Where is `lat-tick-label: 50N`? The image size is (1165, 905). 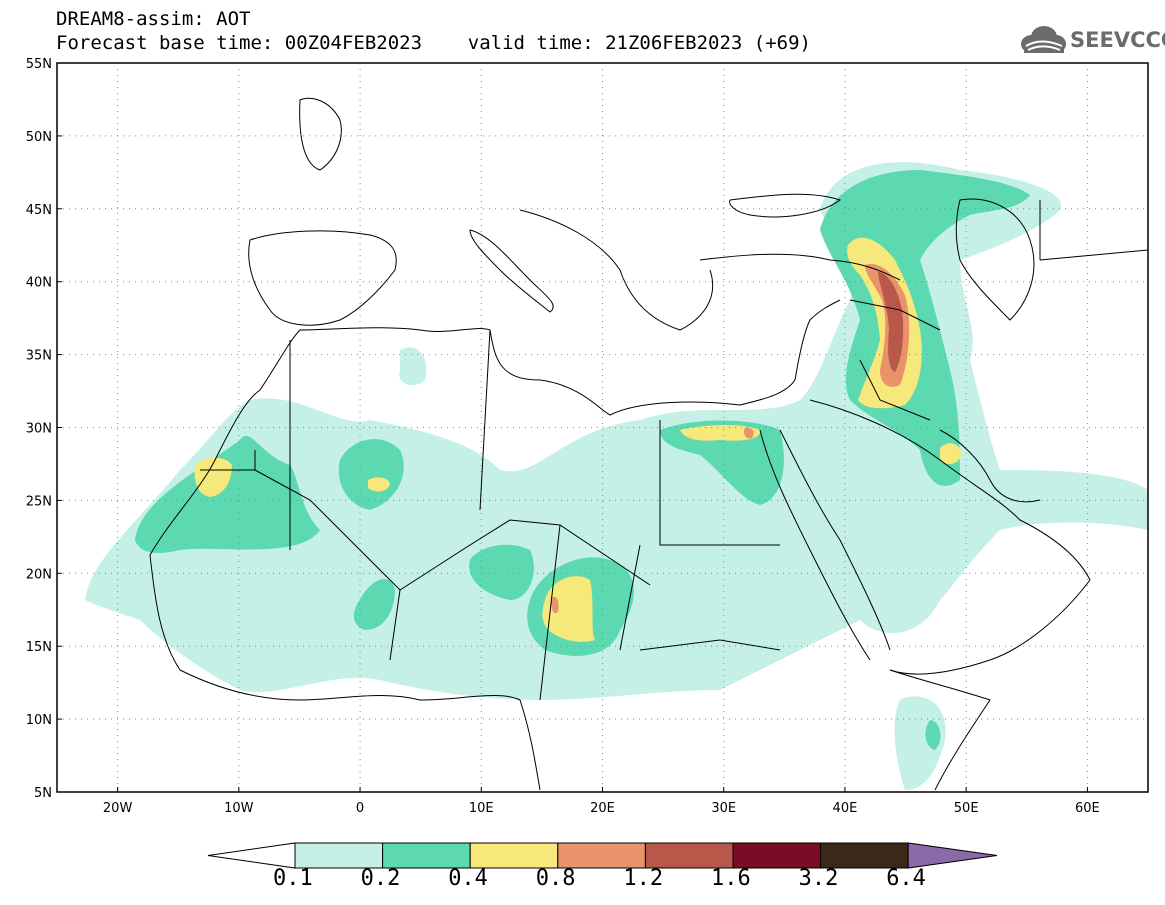 lat-tick-label: 50N is located at coordinates (39, 137).